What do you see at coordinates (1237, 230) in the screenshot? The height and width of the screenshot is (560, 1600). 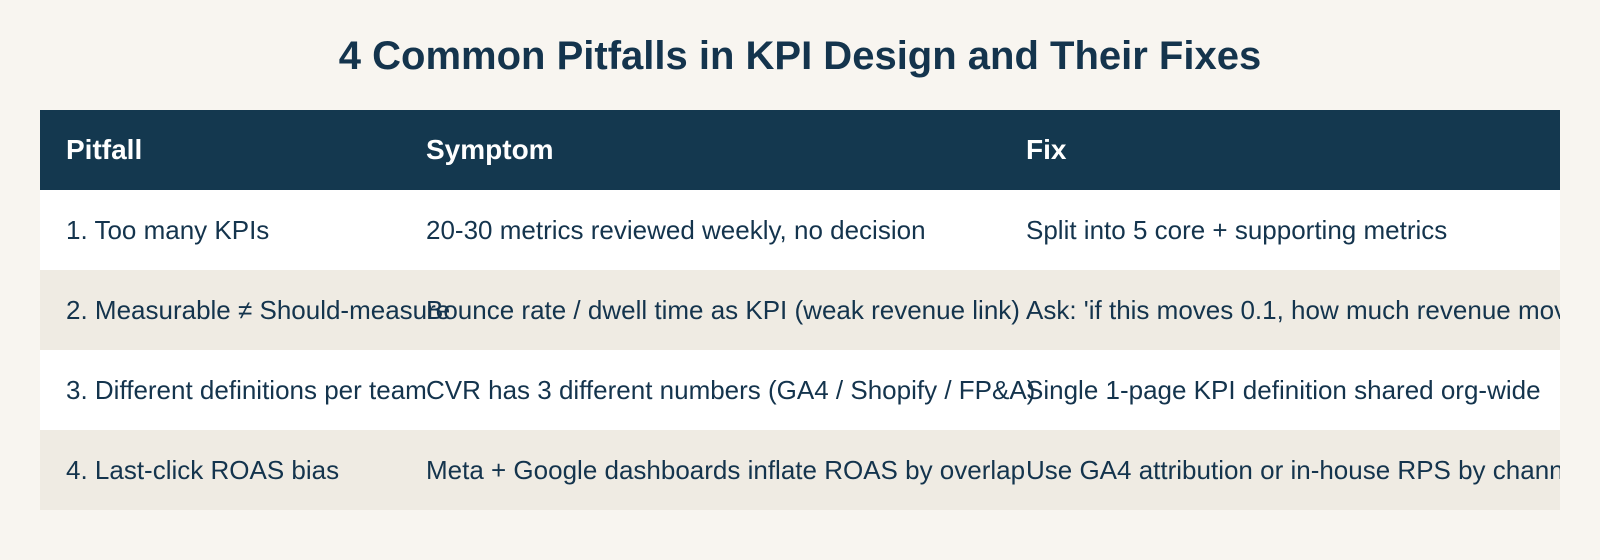 I see `cell-fix: Split into 5 core + supporting metrics` at bounding box center [1237, 230].